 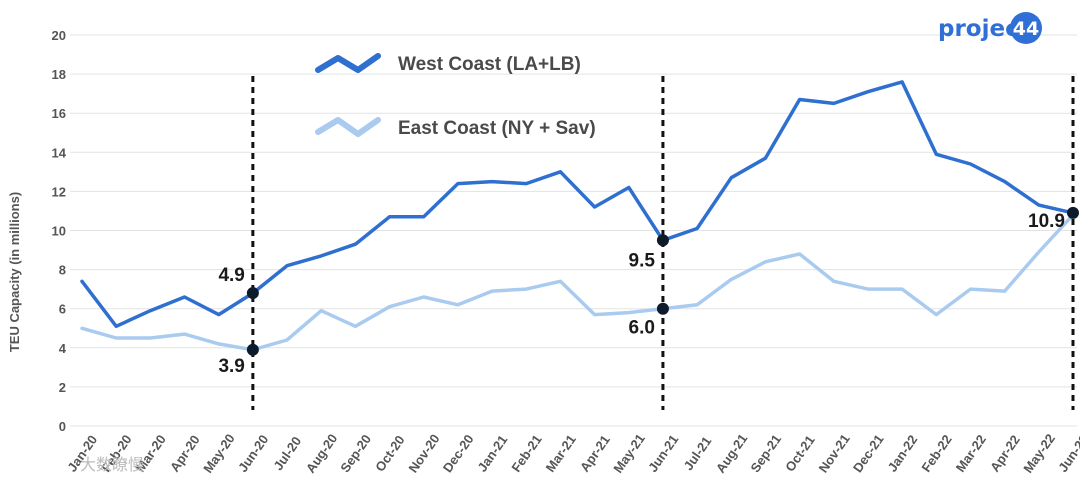 I want to click on x-tick-label: Feb-22, so click(x=936, y=453).